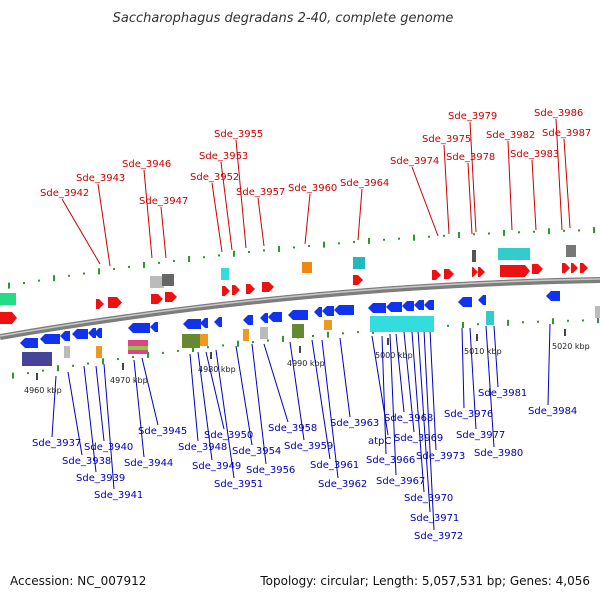  Describe the element at coordinates (534, 154) in the screenshot. I see `forward-gene-label: Sde_3983` at that location.